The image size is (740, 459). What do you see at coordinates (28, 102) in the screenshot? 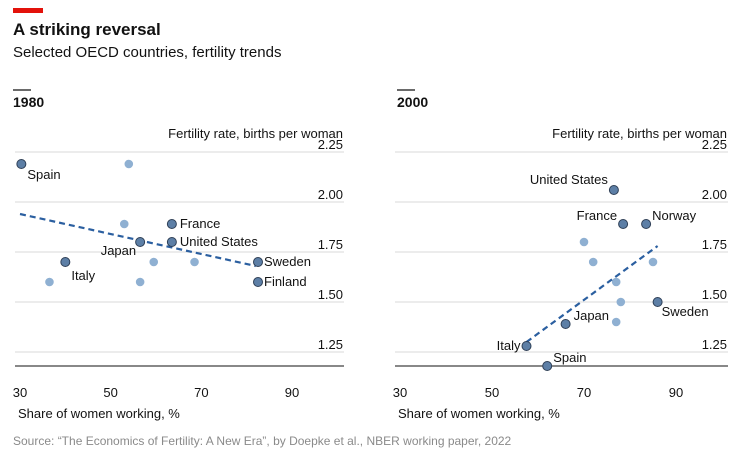
I see `panel-title: 1980` at bounding box center [28, 102].